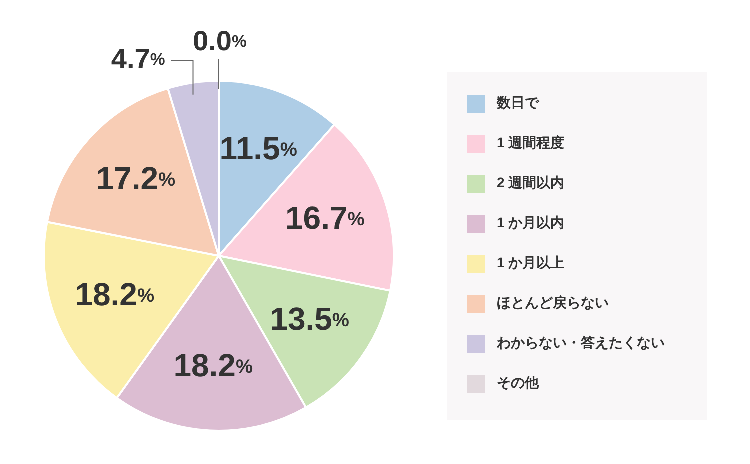 The image size is (750, 464). Describe the element at coordinates (531, 182) in the screenshot. I see `legend-label: 2 週間以内` at that location.